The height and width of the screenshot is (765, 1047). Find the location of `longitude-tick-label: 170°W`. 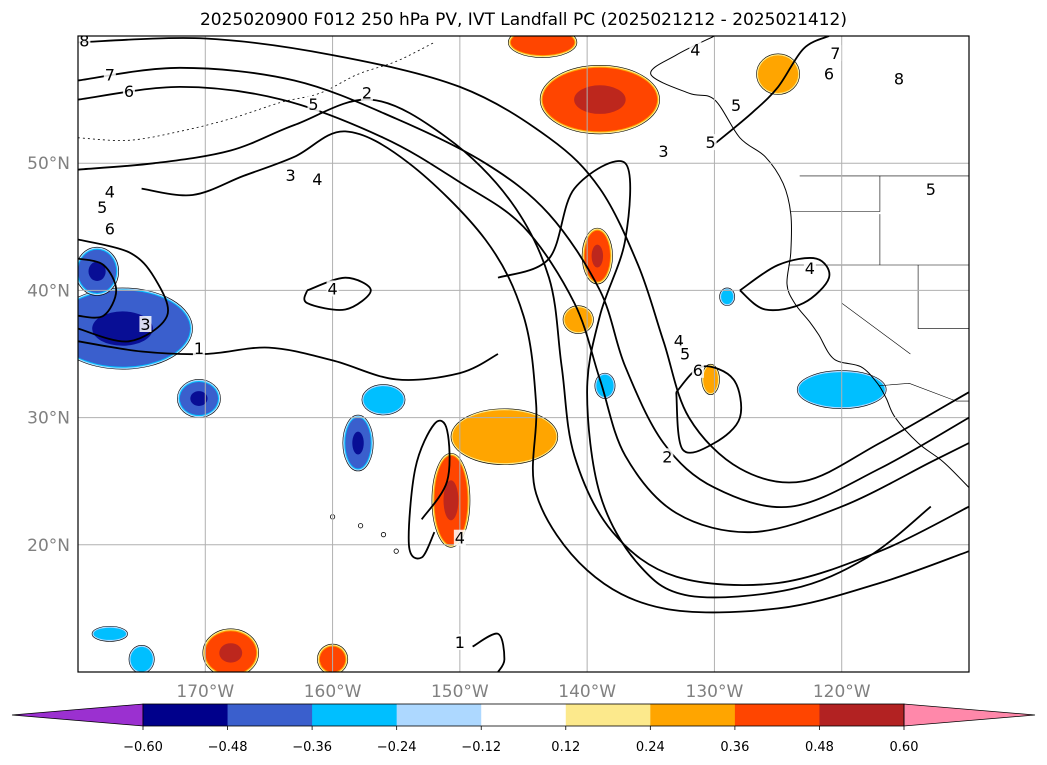

longitude-tick-label: 170°W is located at coordinates (205, 692).